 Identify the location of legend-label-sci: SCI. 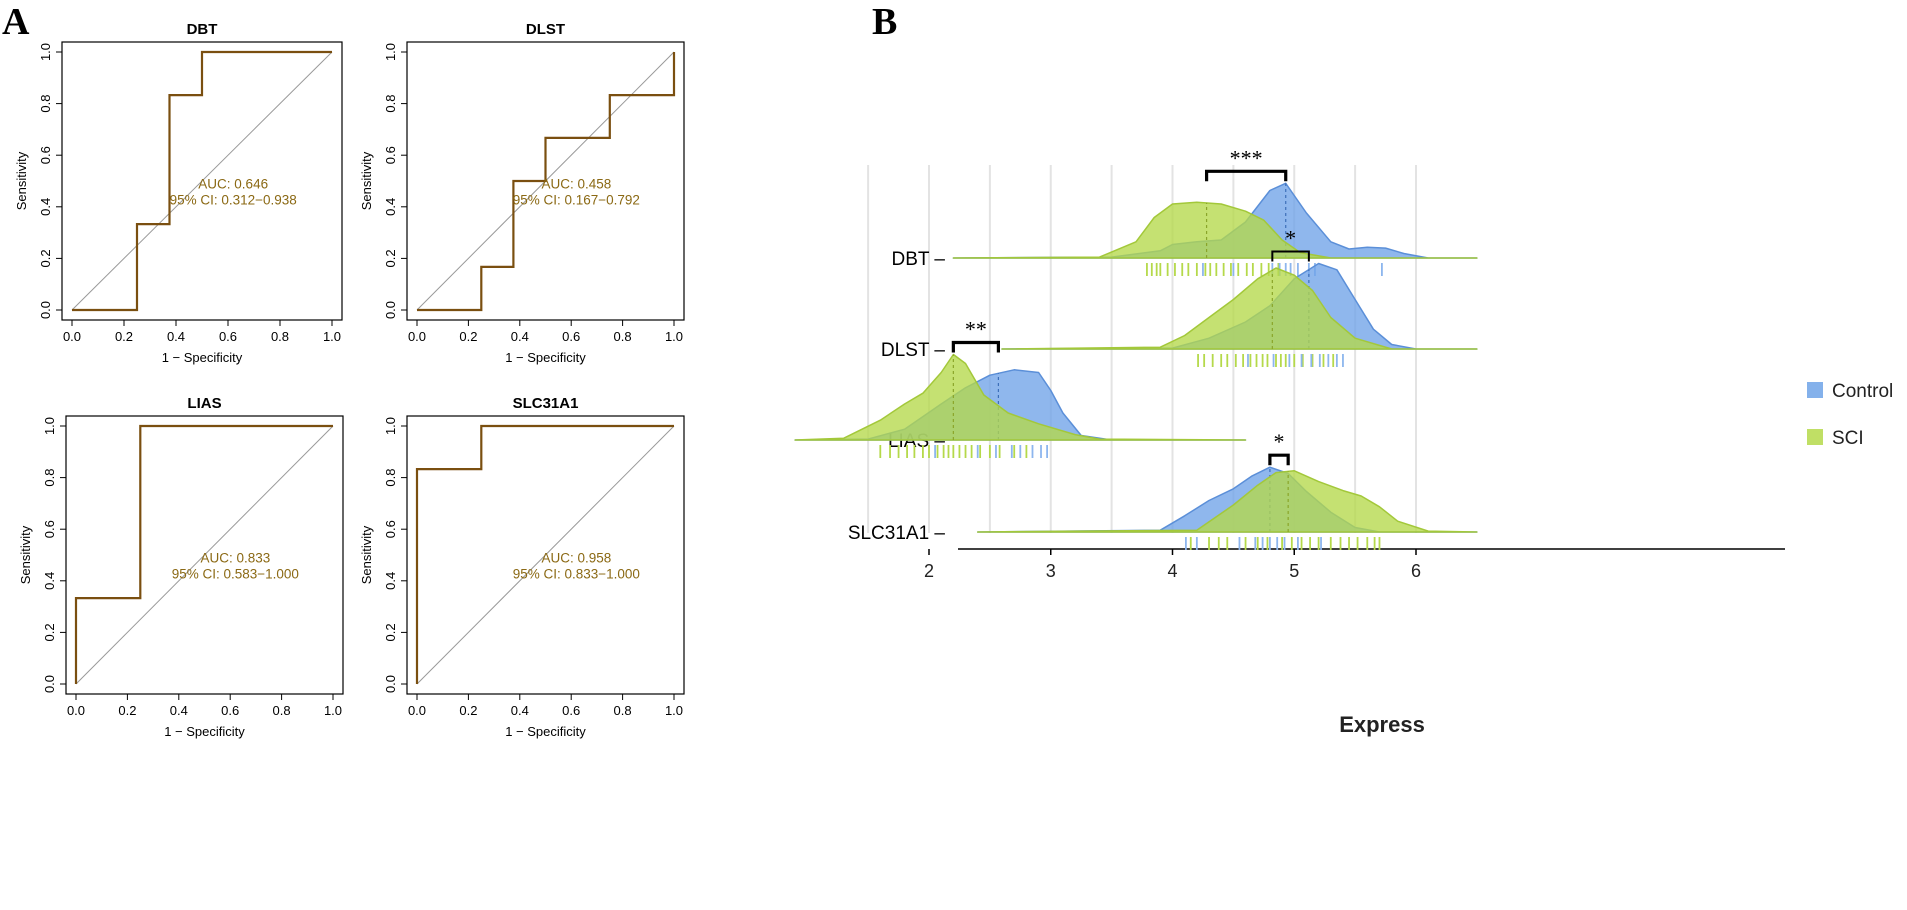
(1848, 438).